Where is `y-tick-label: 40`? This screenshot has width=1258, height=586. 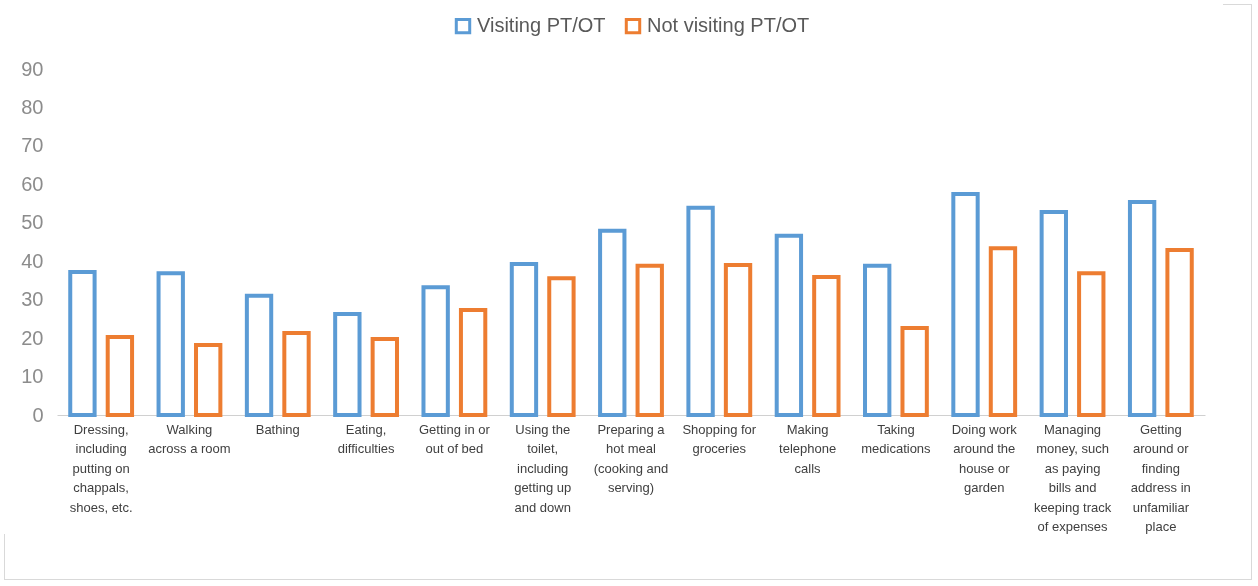
y-tick-label: 40 is located at coordinates (32, 260).